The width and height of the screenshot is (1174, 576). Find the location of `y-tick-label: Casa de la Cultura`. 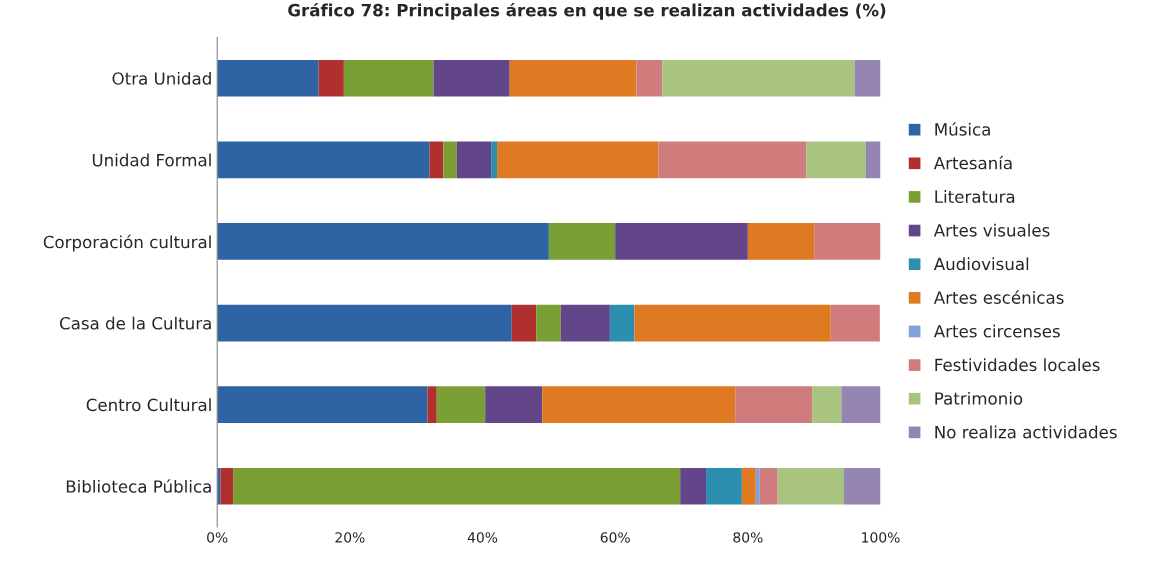

y-tick-label: Casa de la Cultura is located at coordinates (135, 323).